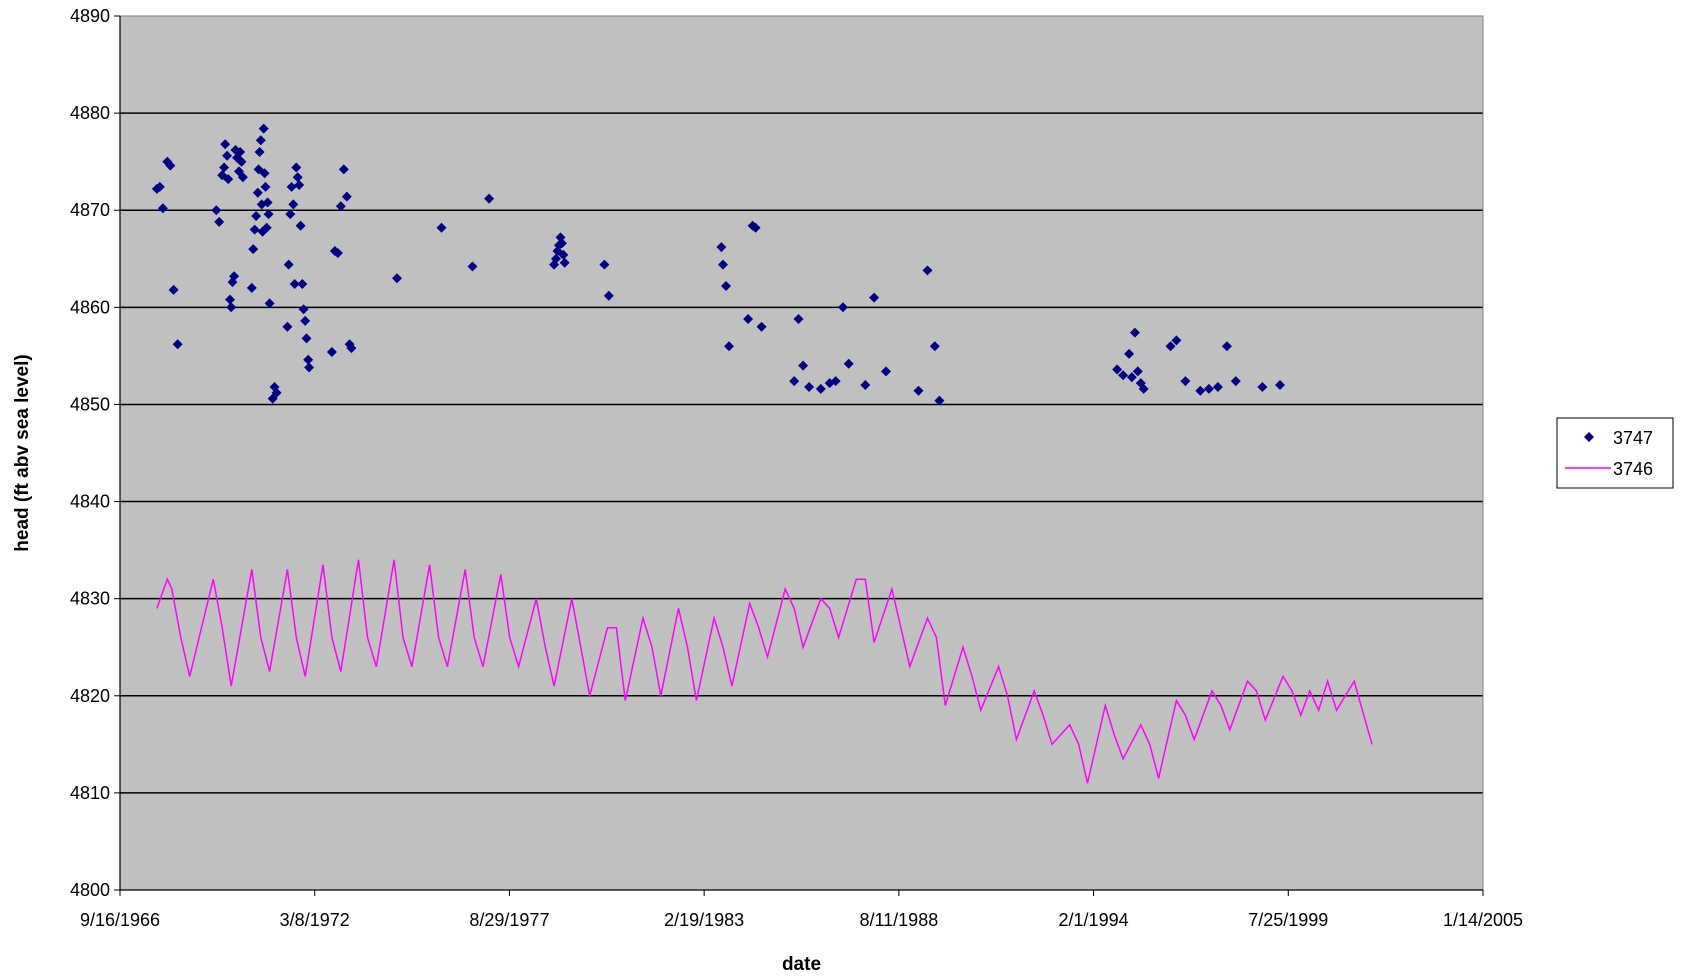 This screenshot has width=1681, height=979. What do you see at coordinates (898, 920) in the screenshot?
I see `x-tick-label: 8/11/1988` at bounding box center [898, 920].